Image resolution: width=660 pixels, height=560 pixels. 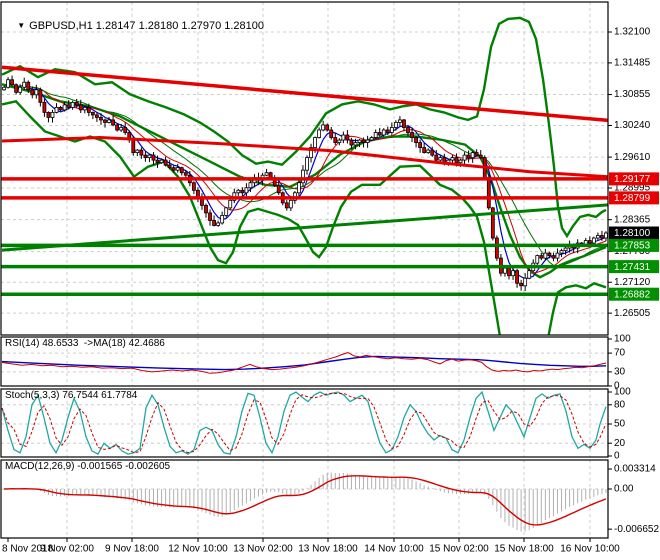 What do you see at coordinates (622, 392) in the screenshot?
I see `stoch-tick-label: 100` at bounding box center [622, 392].